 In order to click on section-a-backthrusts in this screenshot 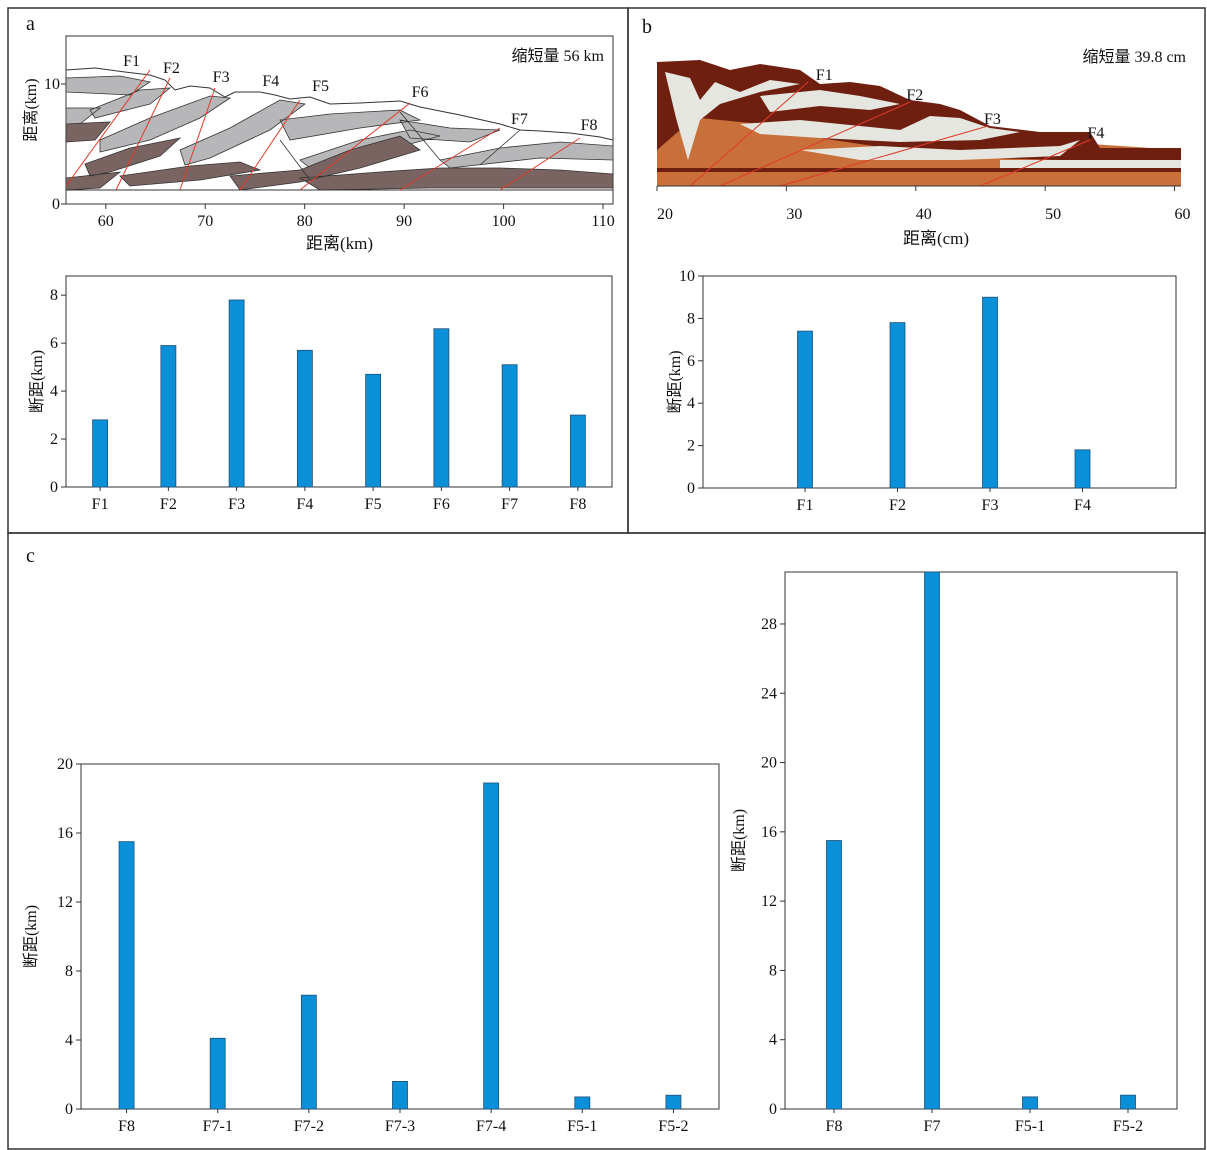, I will do `click(400, 146)`.